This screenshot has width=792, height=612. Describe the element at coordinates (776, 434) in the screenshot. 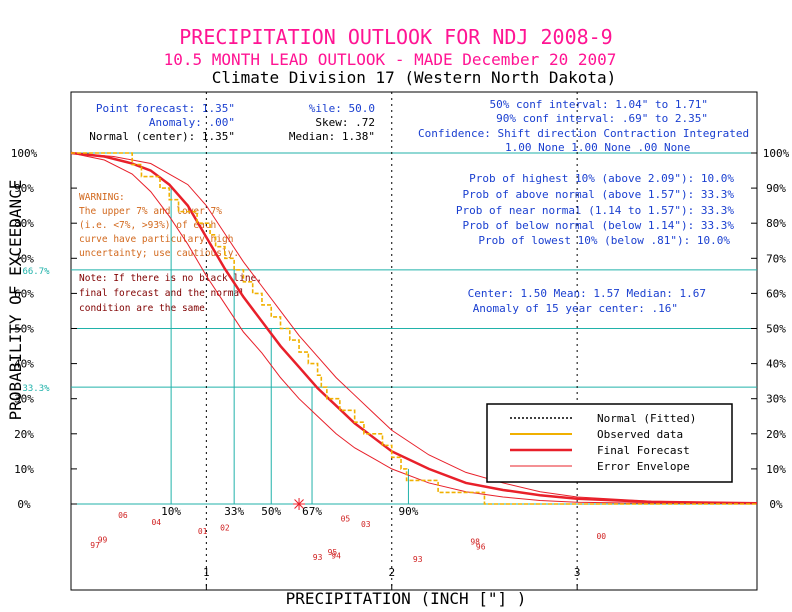

I see `y-tick-label-right: 20%` at that location.